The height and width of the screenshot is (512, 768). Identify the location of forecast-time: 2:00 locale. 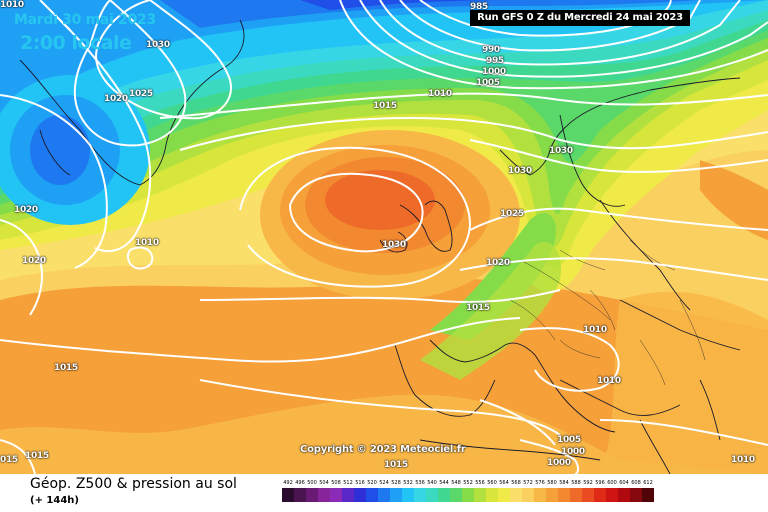
(76, 43).